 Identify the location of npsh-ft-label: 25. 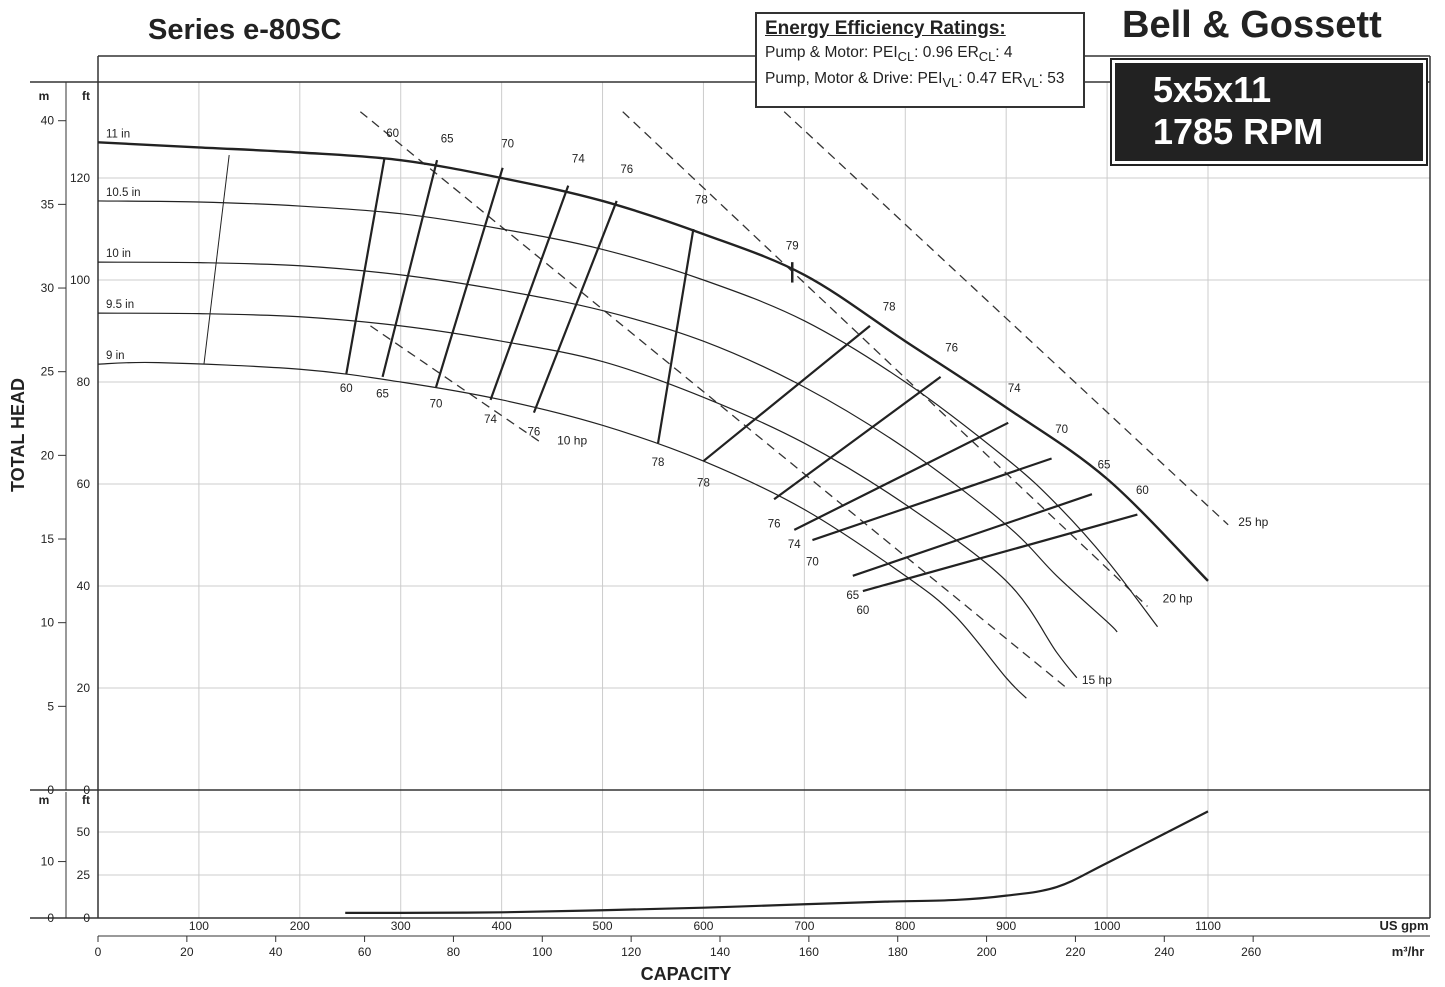
(84, 875).